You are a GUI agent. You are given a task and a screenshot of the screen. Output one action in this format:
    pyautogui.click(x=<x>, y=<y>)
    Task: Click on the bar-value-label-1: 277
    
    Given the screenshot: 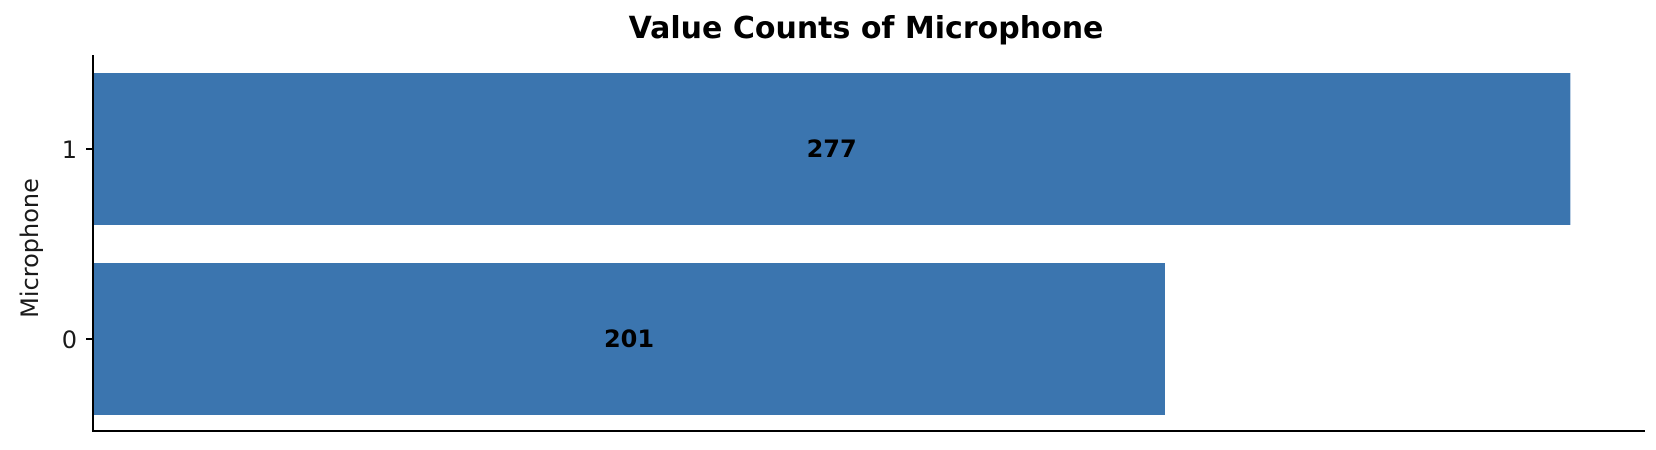 What is the action you would take?
    pyautogui.click(x=832, y=149)
    